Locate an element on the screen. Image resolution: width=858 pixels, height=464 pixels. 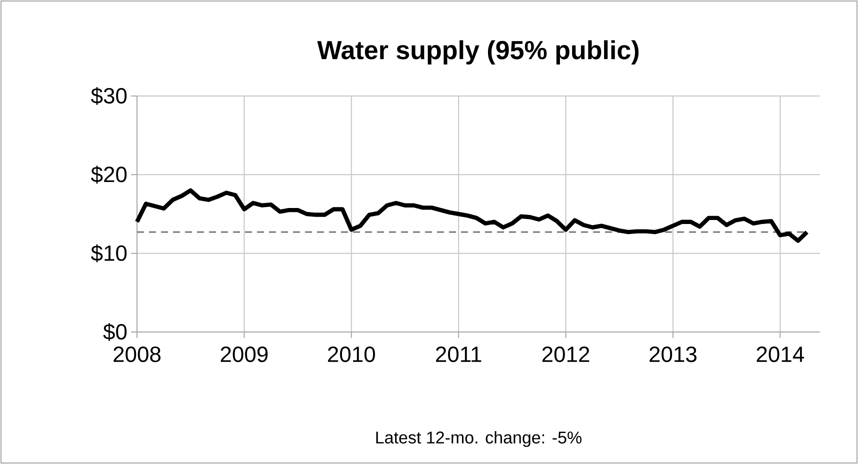
x-tick-label: 2012 is located at coordinates (566, 354).